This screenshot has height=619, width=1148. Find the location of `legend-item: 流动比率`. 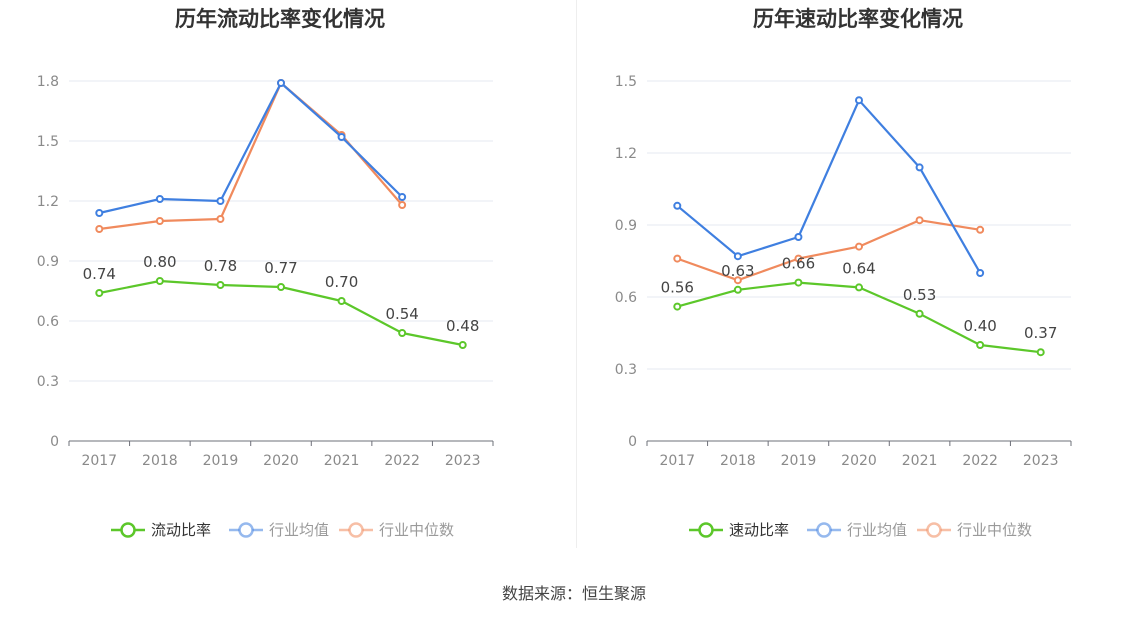

legend-item: 流动比率 is located at coordinates (161, 530).